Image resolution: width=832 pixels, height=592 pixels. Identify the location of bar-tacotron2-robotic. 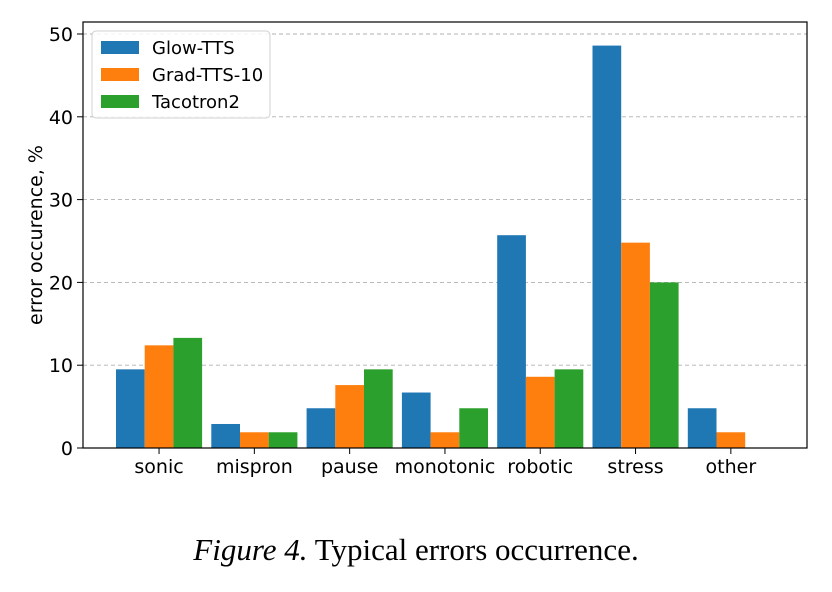
(569, 408).